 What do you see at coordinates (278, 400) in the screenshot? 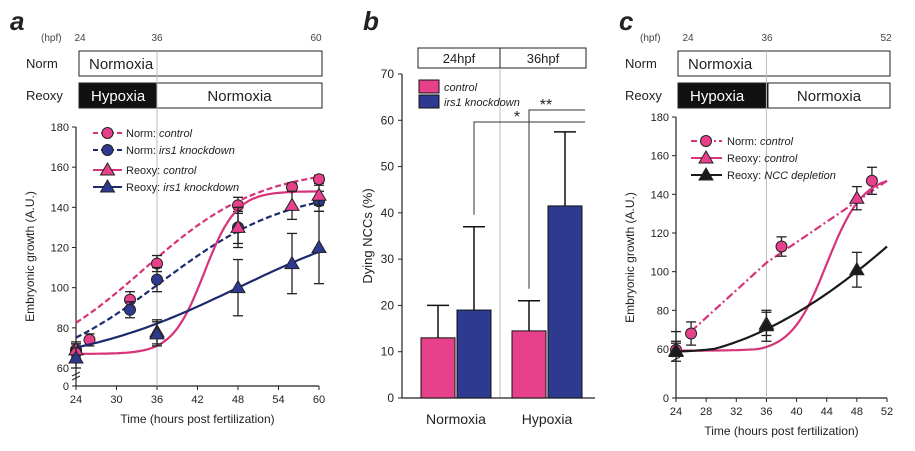
I see `x-tick-label: 54` at bounding box center [278, 400].